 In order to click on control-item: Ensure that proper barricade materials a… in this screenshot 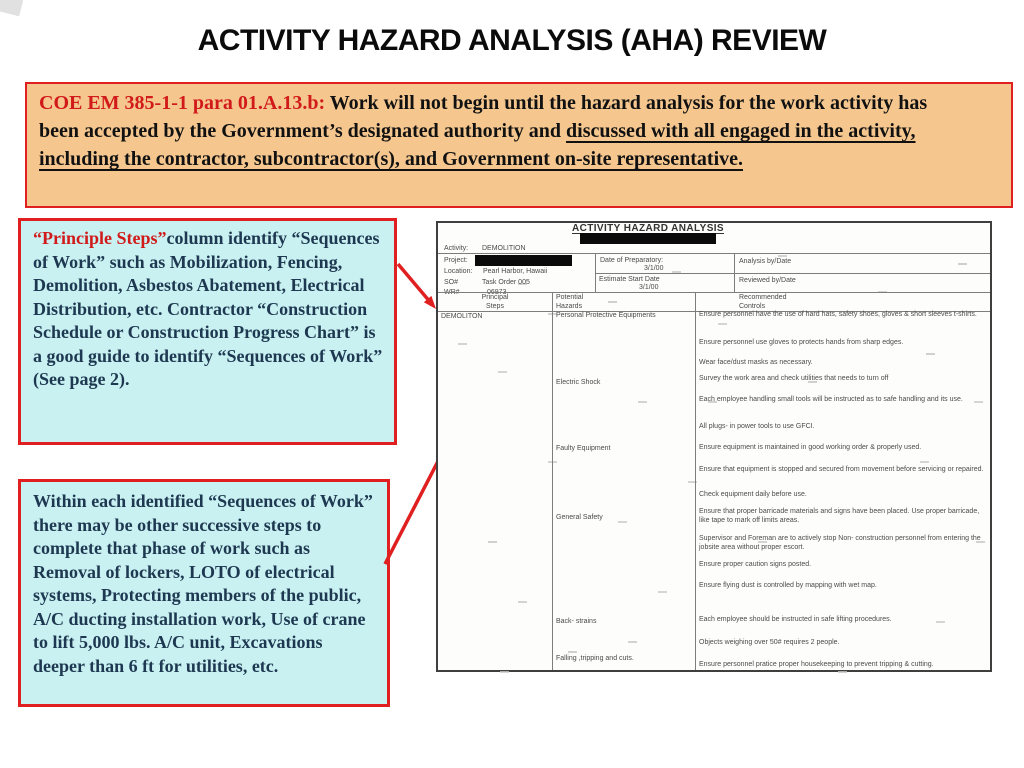, I will do `click(839, 516)`.